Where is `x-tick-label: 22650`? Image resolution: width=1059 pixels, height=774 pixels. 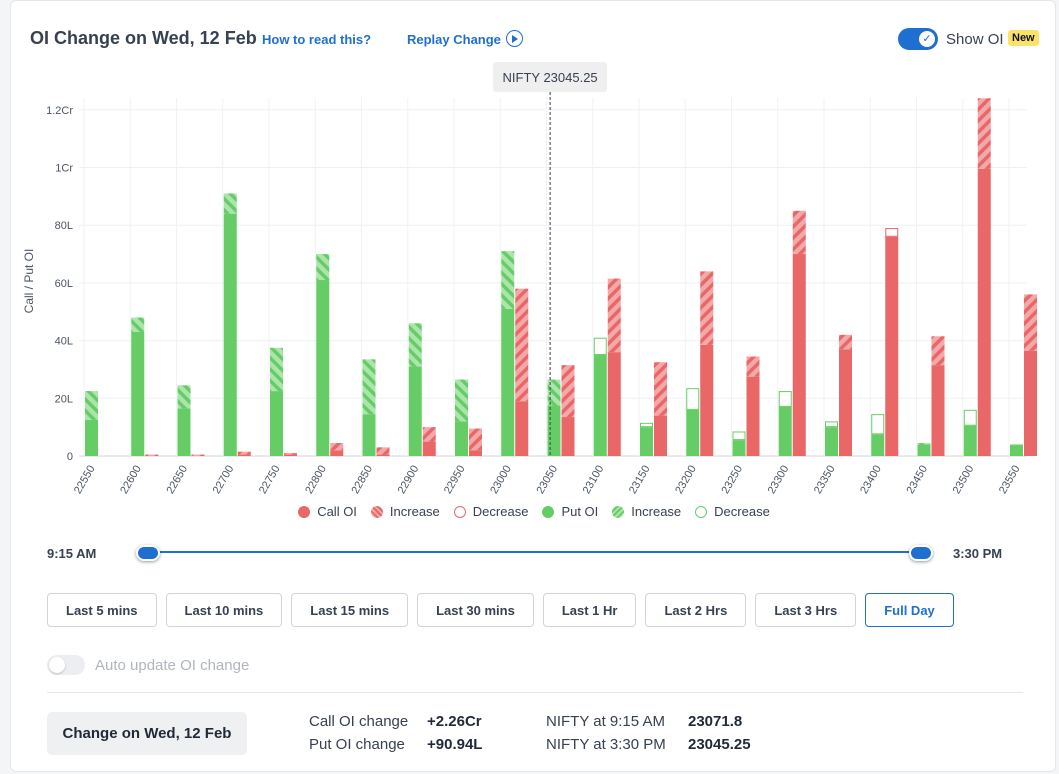
x-tick-label: 22650 is located at coordinates (177, 480).